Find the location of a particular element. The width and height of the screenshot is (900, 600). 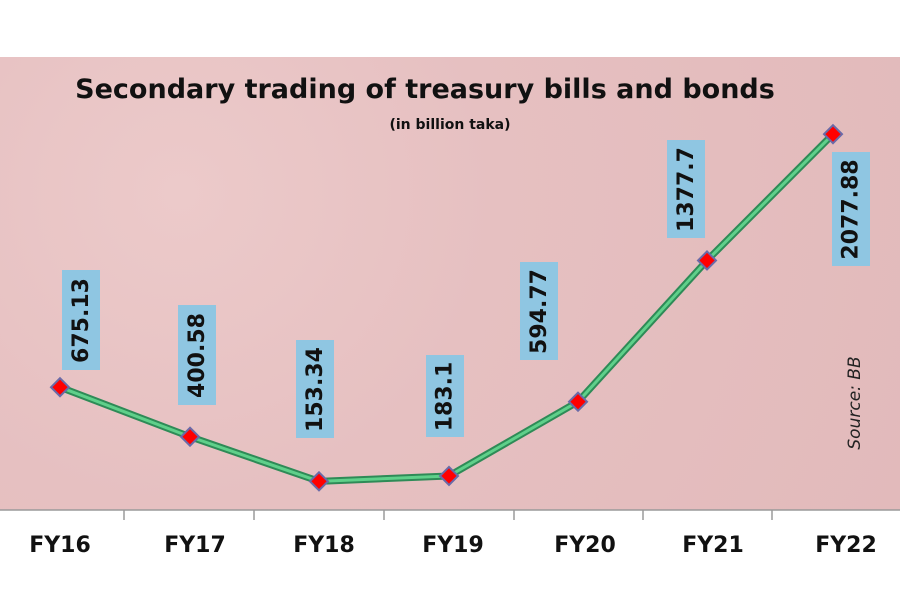

data-label-text: 2077.88 is located at coordinates (851, 209).